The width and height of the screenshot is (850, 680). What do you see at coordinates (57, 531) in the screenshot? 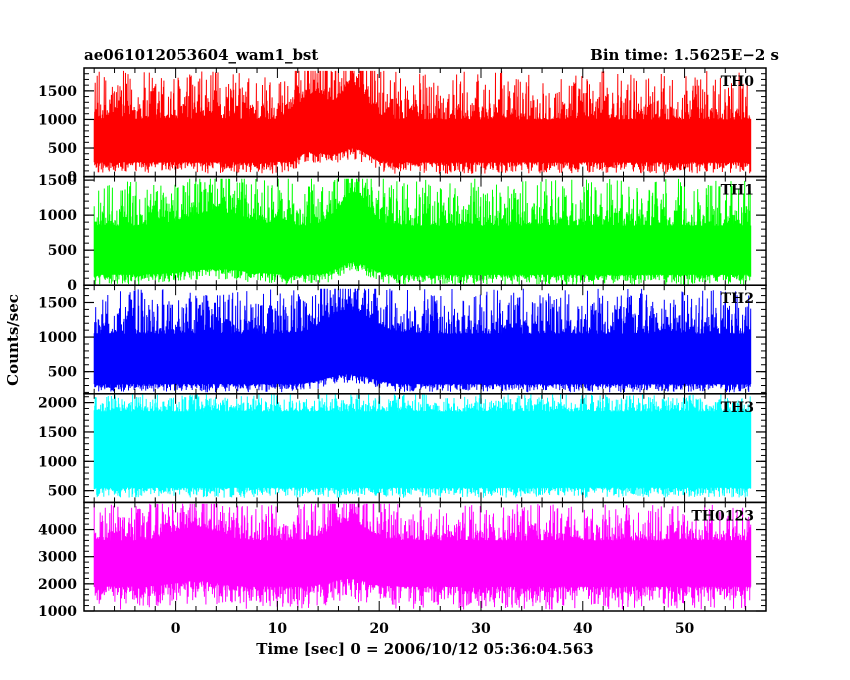
I see `y-tick-label-th0123: 4000` at bounding box center [57, 531].